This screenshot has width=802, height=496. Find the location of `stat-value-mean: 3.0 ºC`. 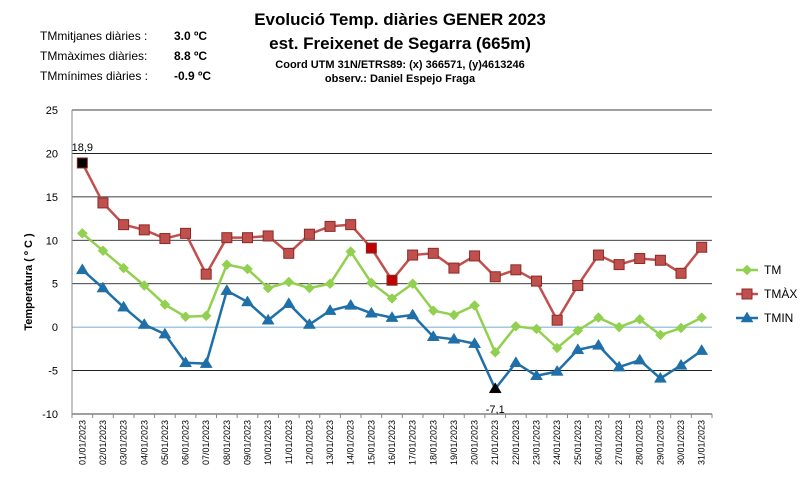

stat-value-mean: 3.0 ºC is located at coordinates (191, 36).